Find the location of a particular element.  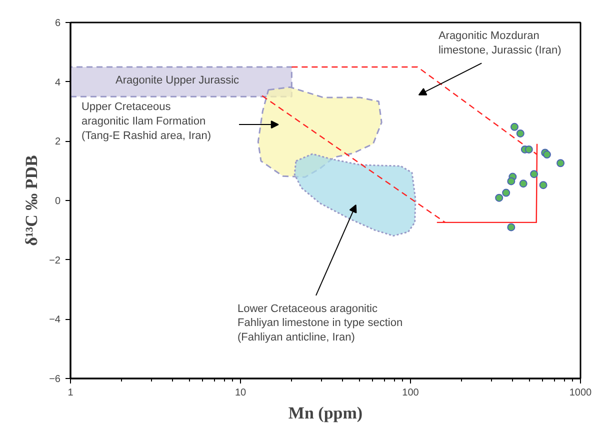

x-tick-label: 1000 is located at coordinates (580, 393).